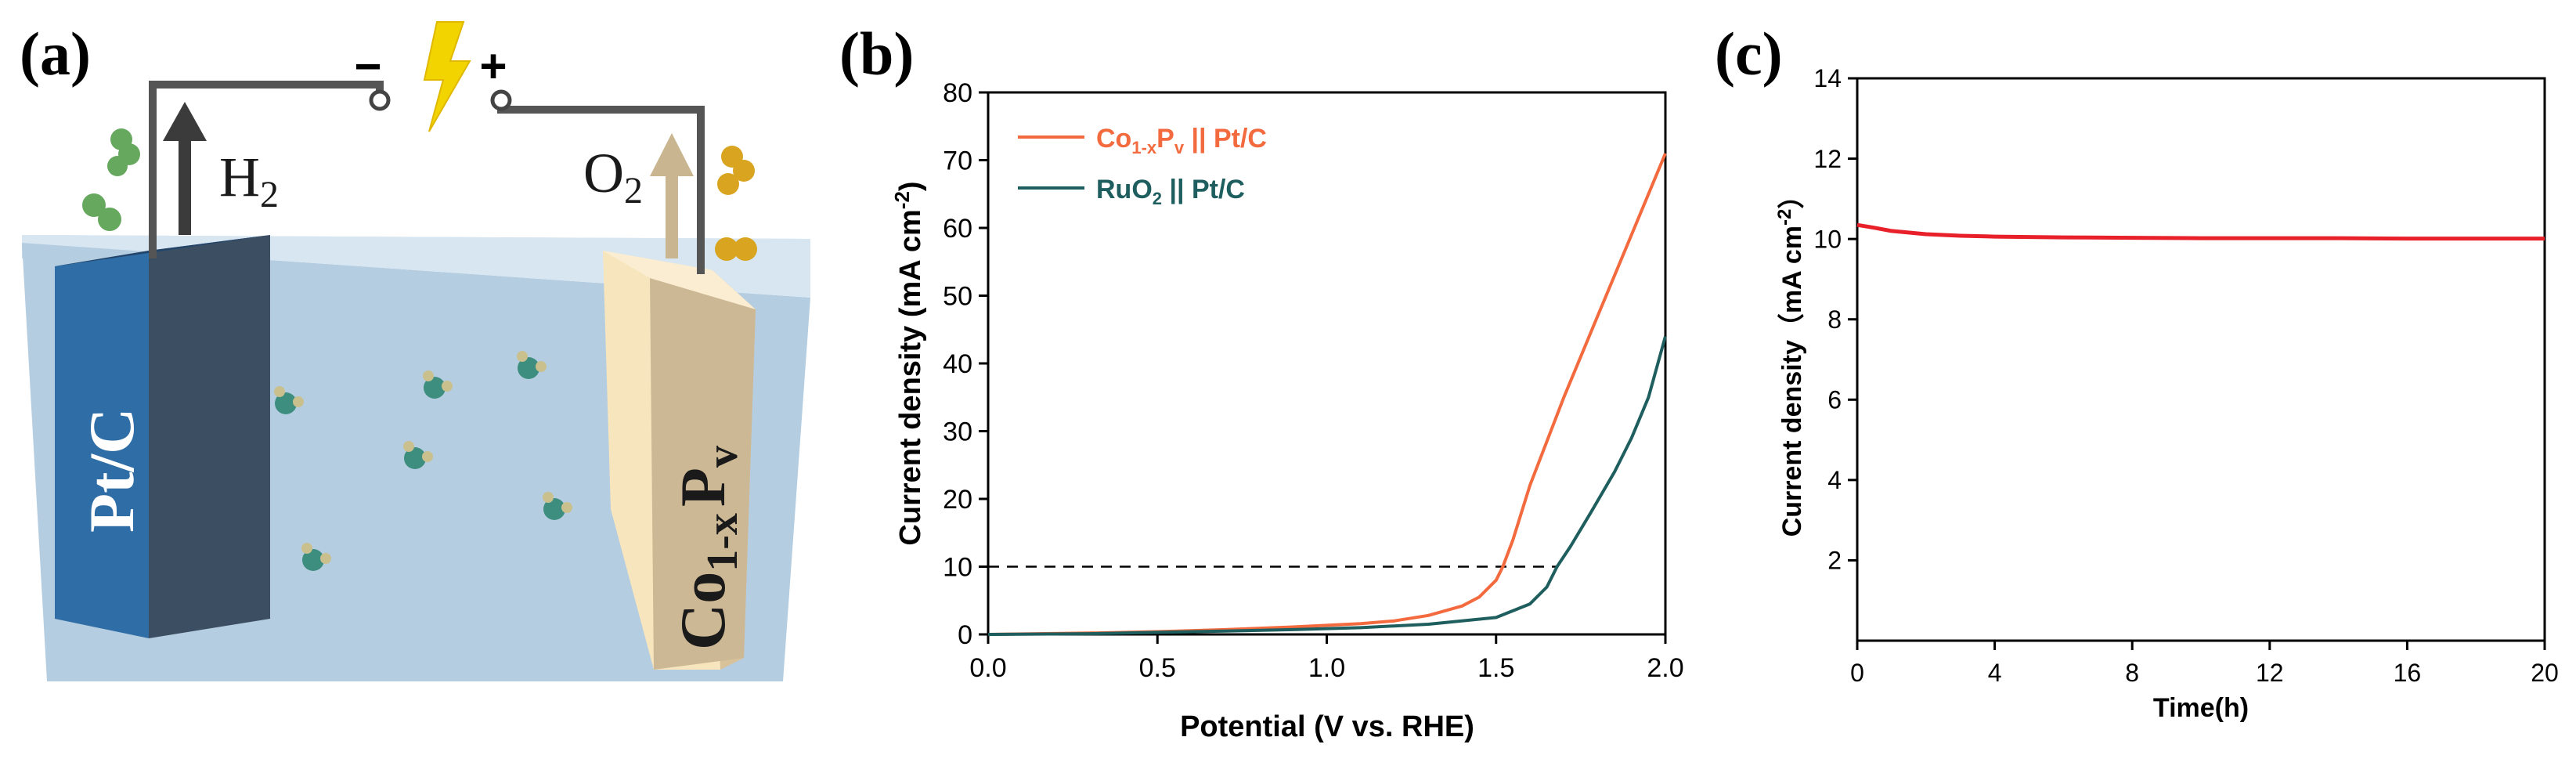 Image resolution: width=2576 pixels, height=784 pixels. Describe the element at coordinates (209, 436) in the screenshot. I see `cathode-electrode-side` at that location.